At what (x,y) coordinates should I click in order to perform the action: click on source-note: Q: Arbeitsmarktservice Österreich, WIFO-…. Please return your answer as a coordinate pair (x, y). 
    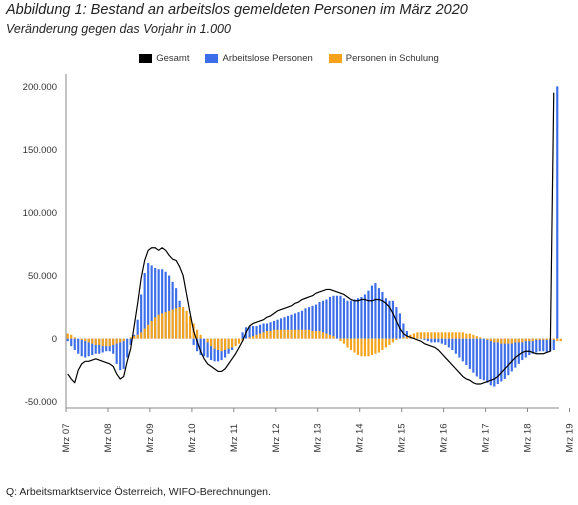
    Looking at the image, I should click on (138, 492).